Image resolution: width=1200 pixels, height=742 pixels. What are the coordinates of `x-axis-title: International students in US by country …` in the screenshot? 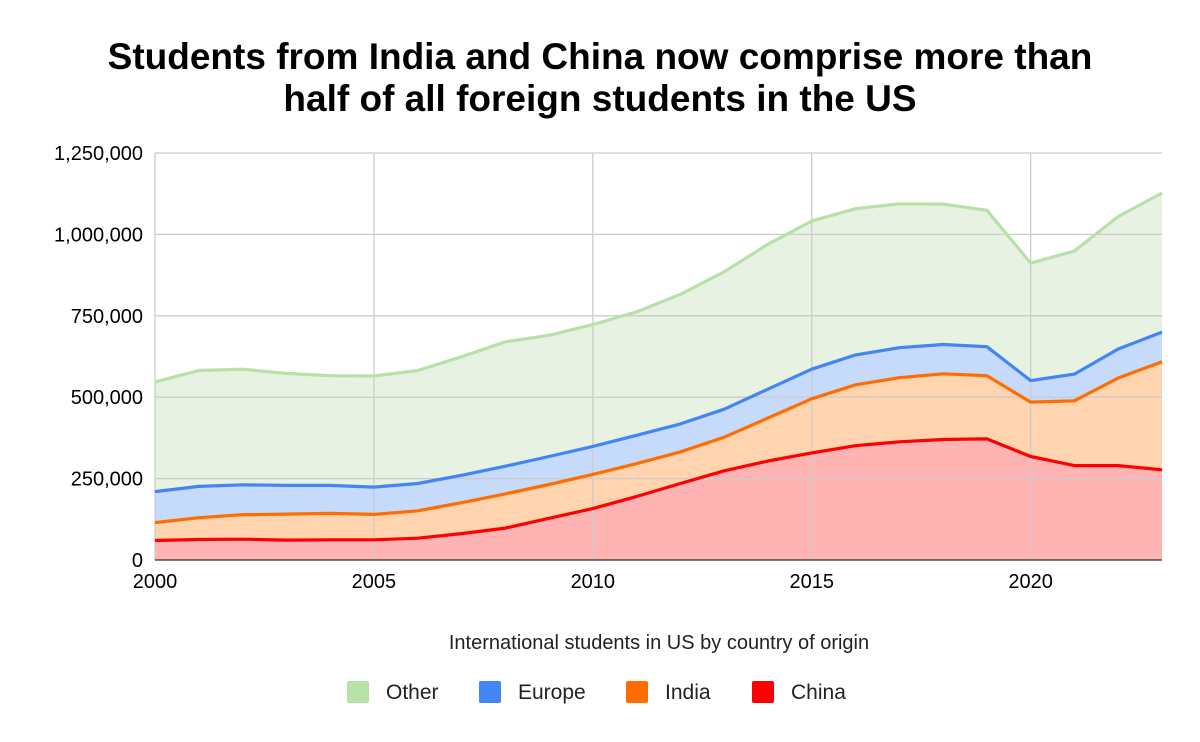 It's located at (659, 643).